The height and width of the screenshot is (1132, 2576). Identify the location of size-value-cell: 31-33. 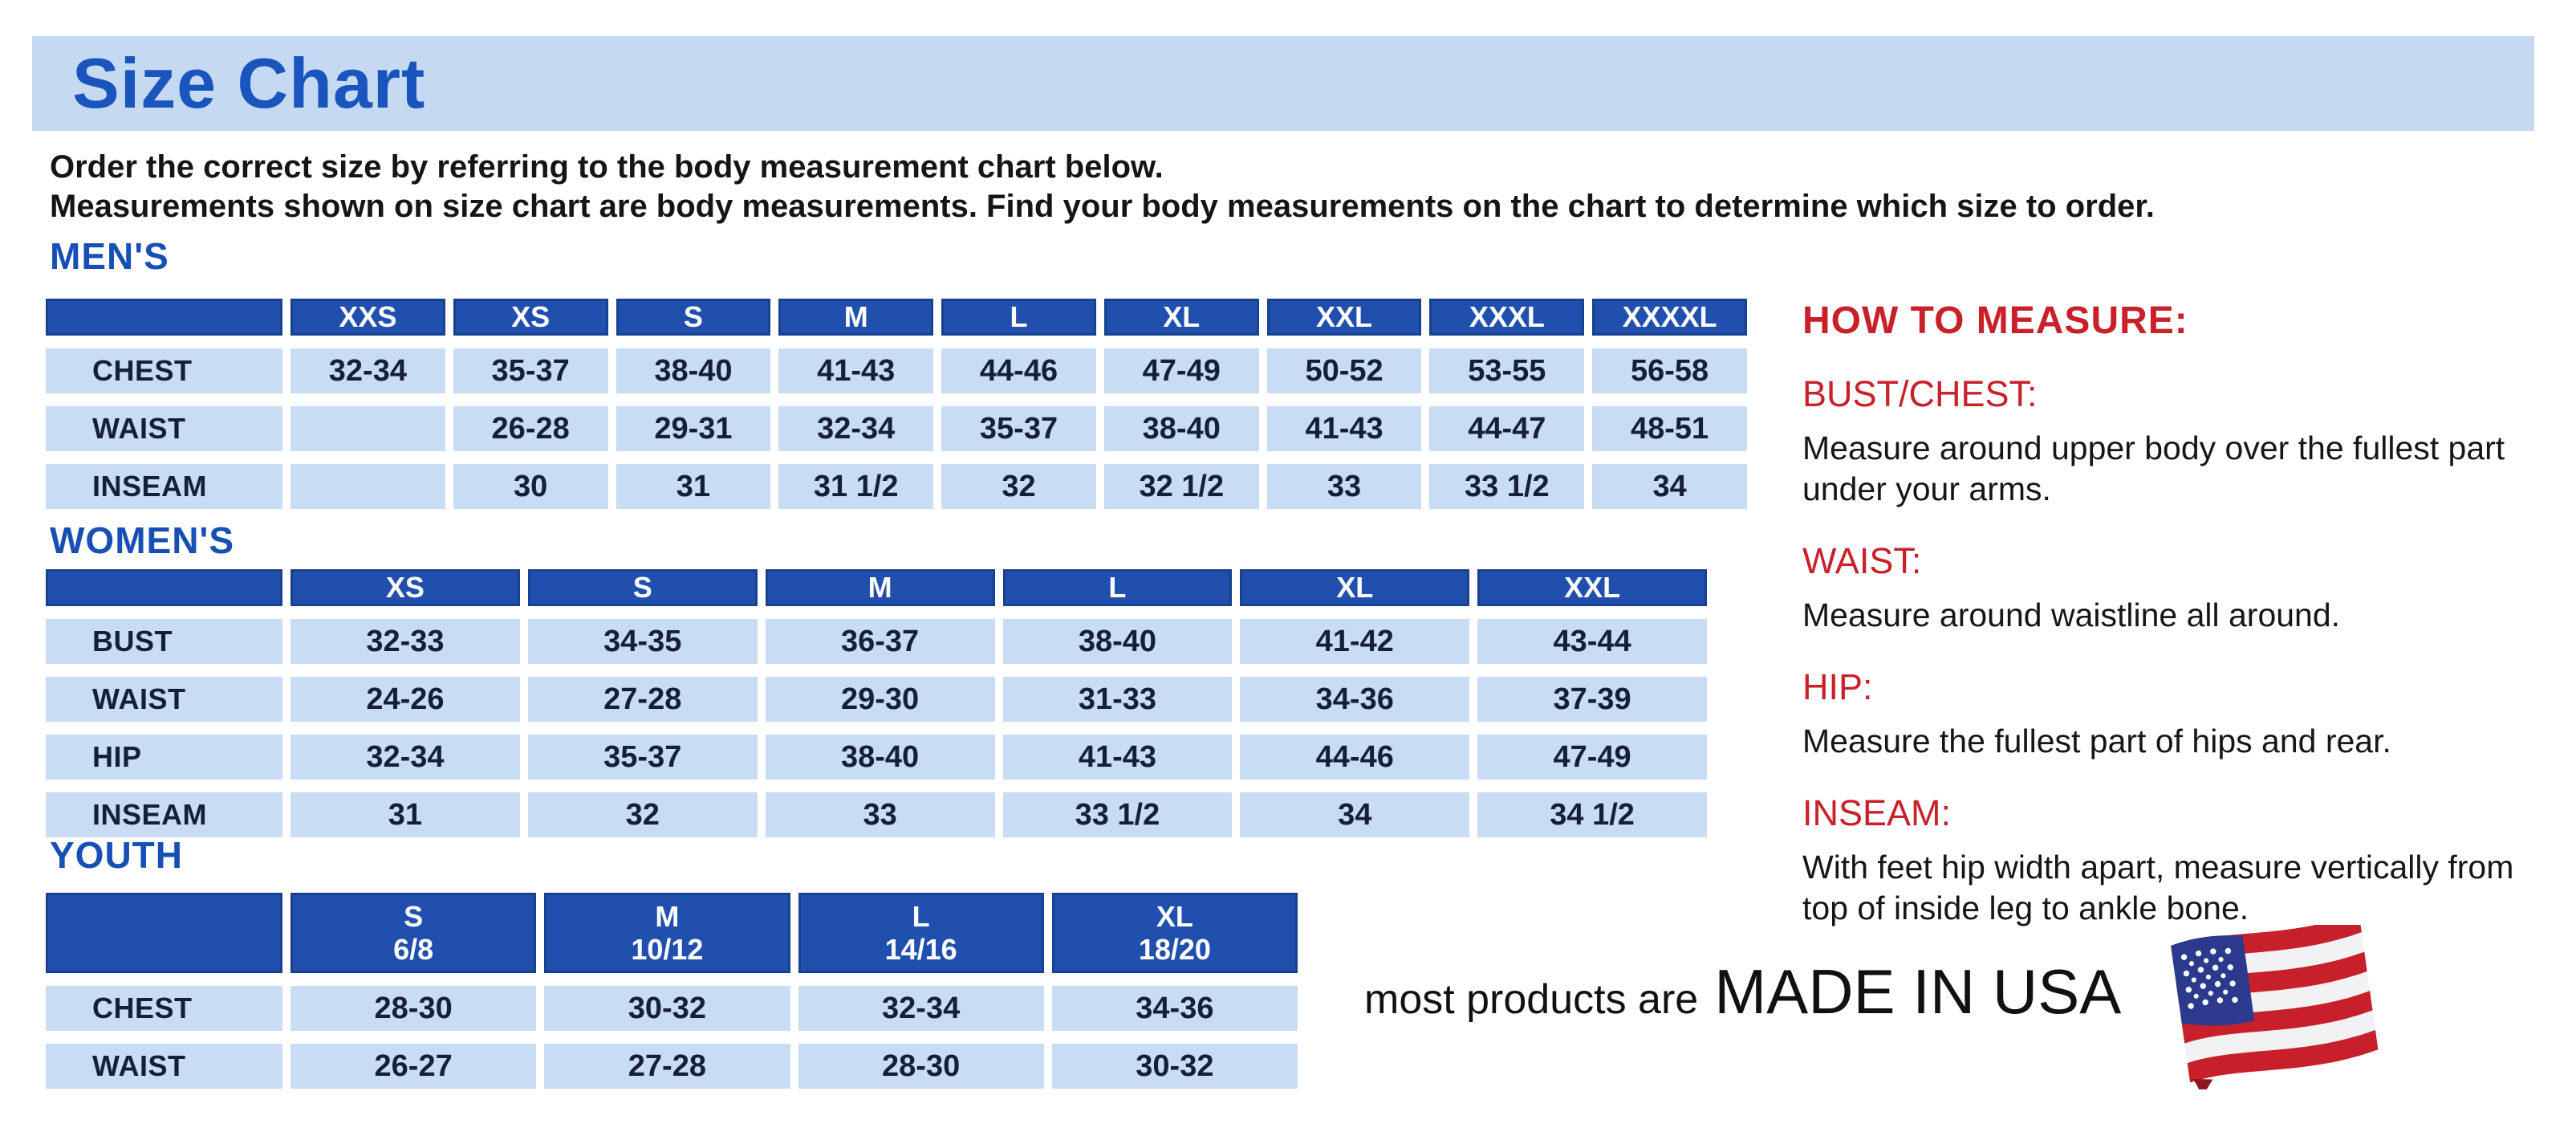
(1117, 699).